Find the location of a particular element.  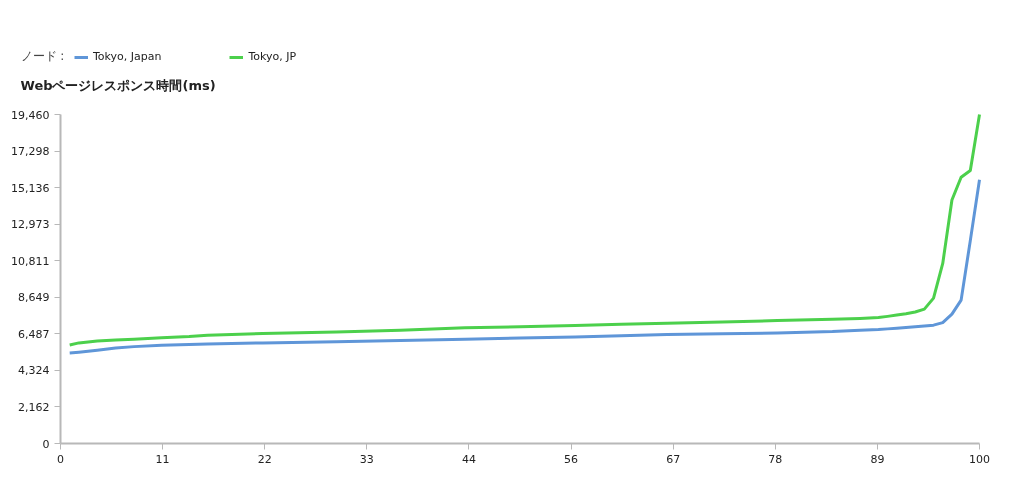

y-tick-label: 0 is located at coordinates (46, 444).